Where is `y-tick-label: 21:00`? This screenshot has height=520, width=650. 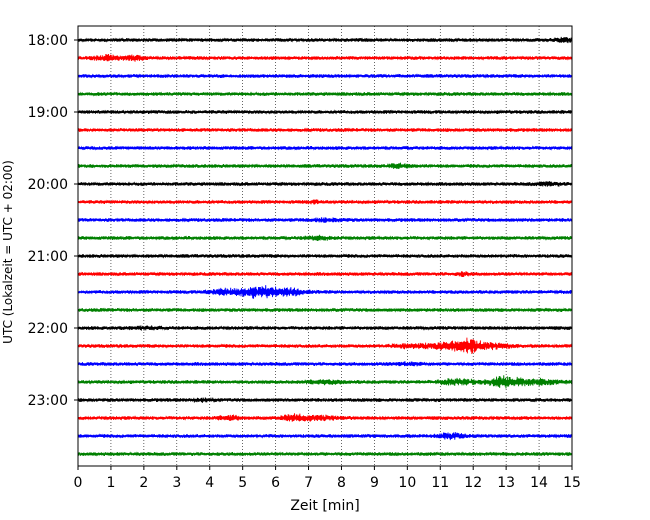 y-tick-label: 21:00 is located at coordinates (48, 257).